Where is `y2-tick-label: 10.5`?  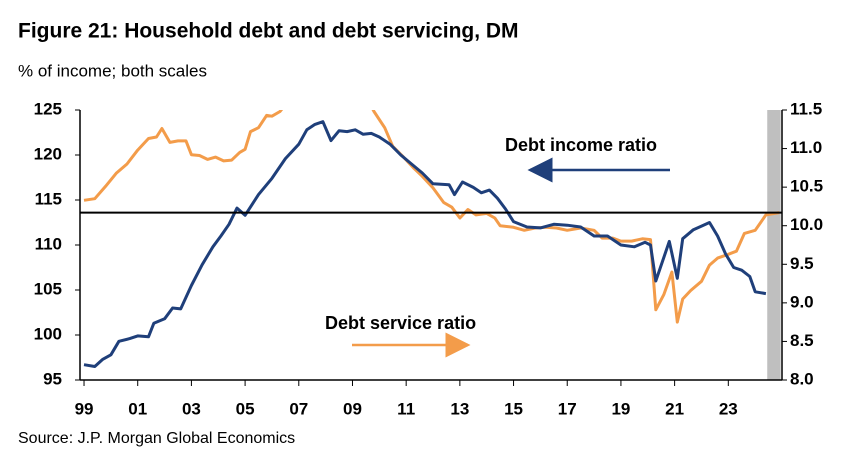
y2-tick-label: 10.5 is located at coordinates (806, 186).